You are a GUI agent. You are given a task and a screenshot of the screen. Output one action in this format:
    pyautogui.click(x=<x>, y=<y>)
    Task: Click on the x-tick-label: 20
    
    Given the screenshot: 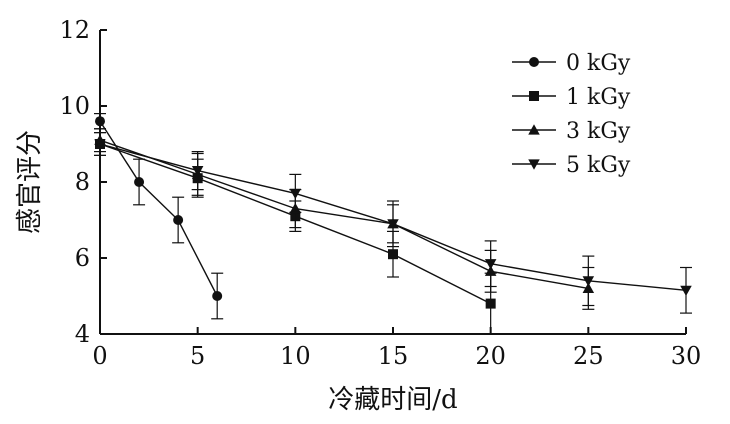 What is the action you would take?
    pyautogui.click(x=490, y=356)
    